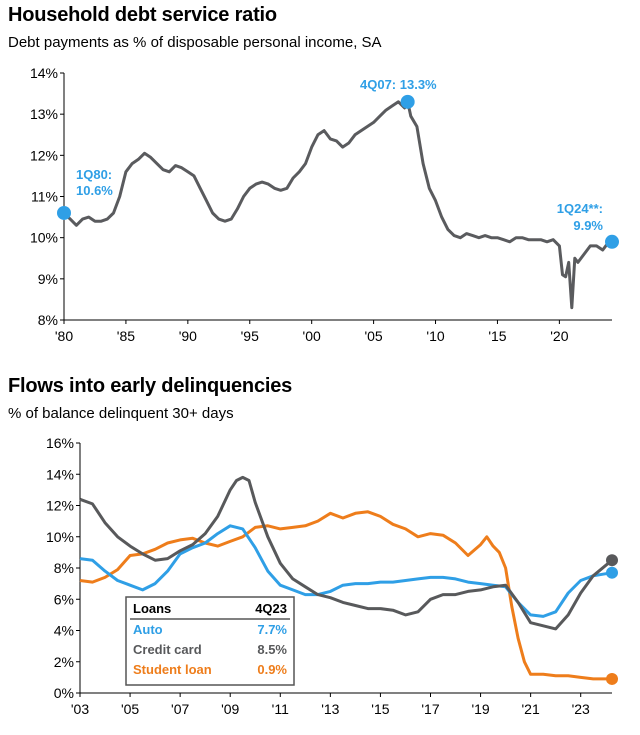 The width and height of the screenshot is (640, 735). Describe the element at coordinates (94, 174) in the screenshot. I see `annotation-1q80-label: 1Q80:` at that location.